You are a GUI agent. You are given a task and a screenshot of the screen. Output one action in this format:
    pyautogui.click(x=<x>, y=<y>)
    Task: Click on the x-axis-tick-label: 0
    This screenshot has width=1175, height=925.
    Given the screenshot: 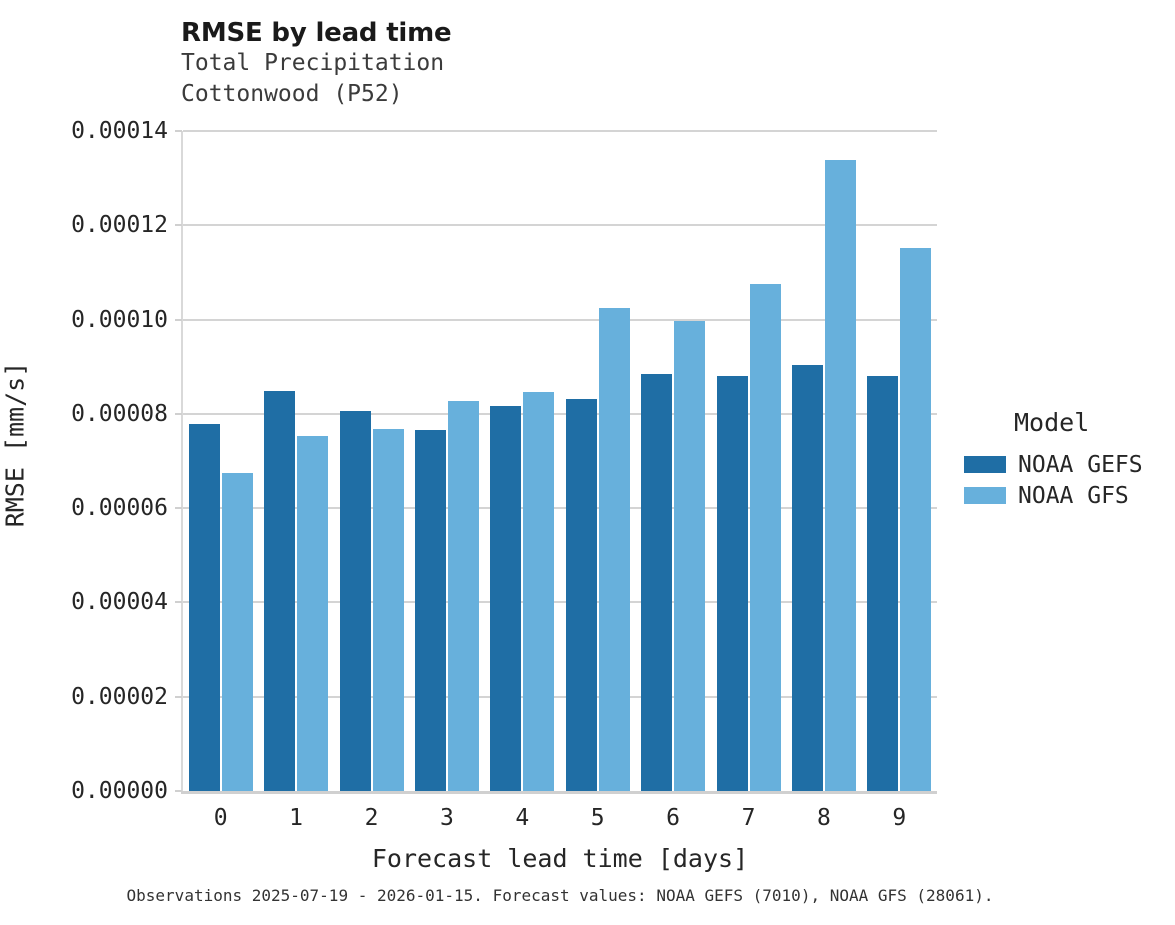 What is the action you would take?
    pyautogui.click(x=220, y=818)
    